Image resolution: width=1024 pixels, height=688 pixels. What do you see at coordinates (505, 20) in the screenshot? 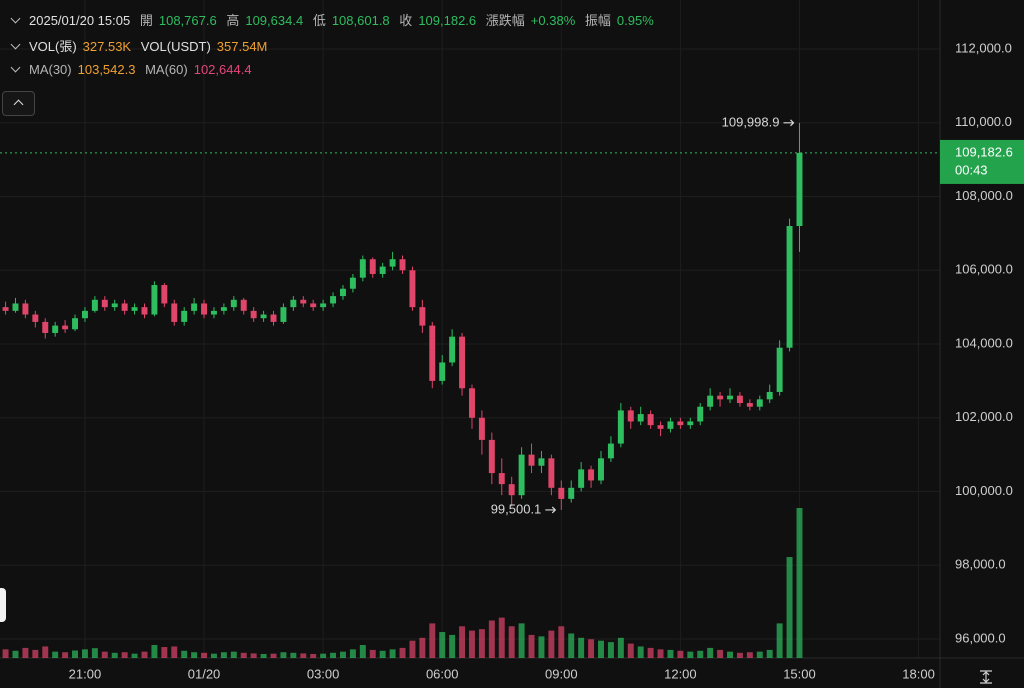
I see `label: 漲跌幅` at bounding box center [505, 20].